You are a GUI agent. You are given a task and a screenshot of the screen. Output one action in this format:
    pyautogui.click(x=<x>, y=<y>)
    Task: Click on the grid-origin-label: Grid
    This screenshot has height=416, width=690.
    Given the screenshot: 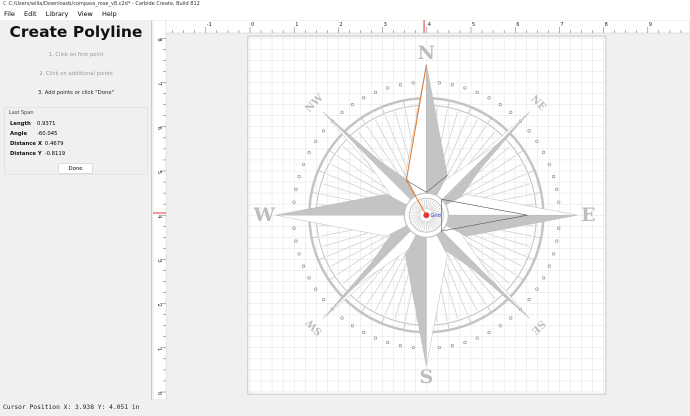 What is the action you would take?
    pyautogui.click(x=435, y=216)
    